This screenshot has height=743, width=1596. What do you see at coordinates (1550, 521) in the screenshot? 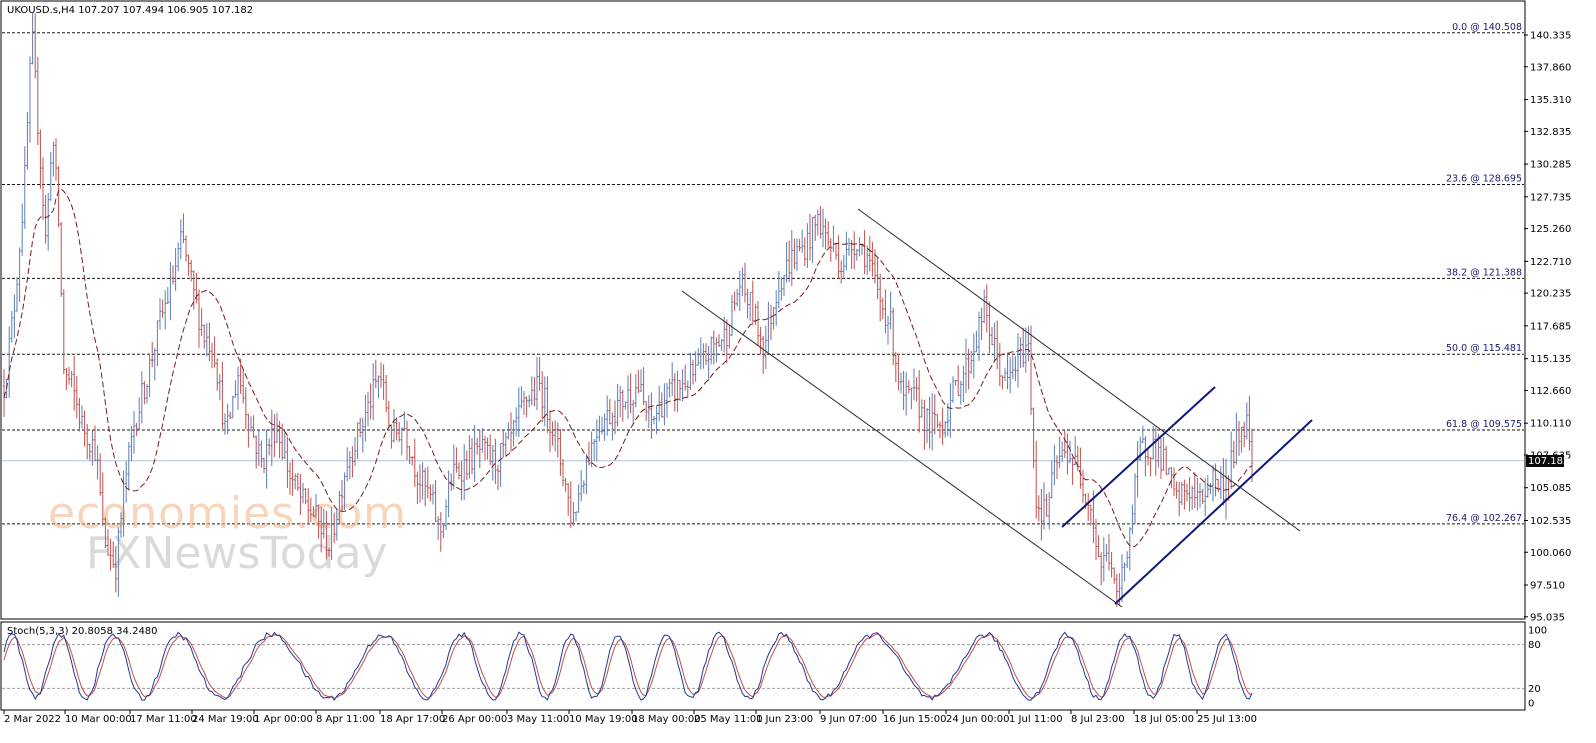
I see `price-tick-label: 102.535` at bounding box center [1550, 521].